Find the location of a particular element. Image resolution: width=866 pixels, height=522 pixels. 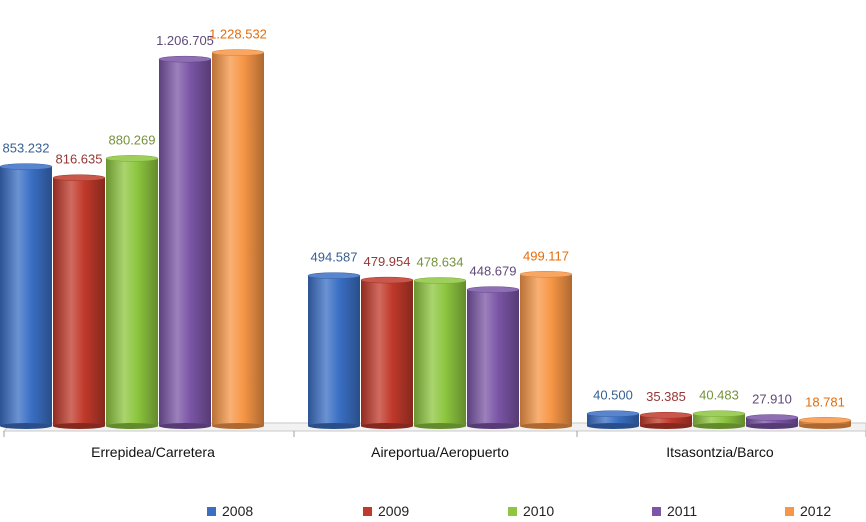

legend-item-2012: 2012 is located at coordinates (808, 511).